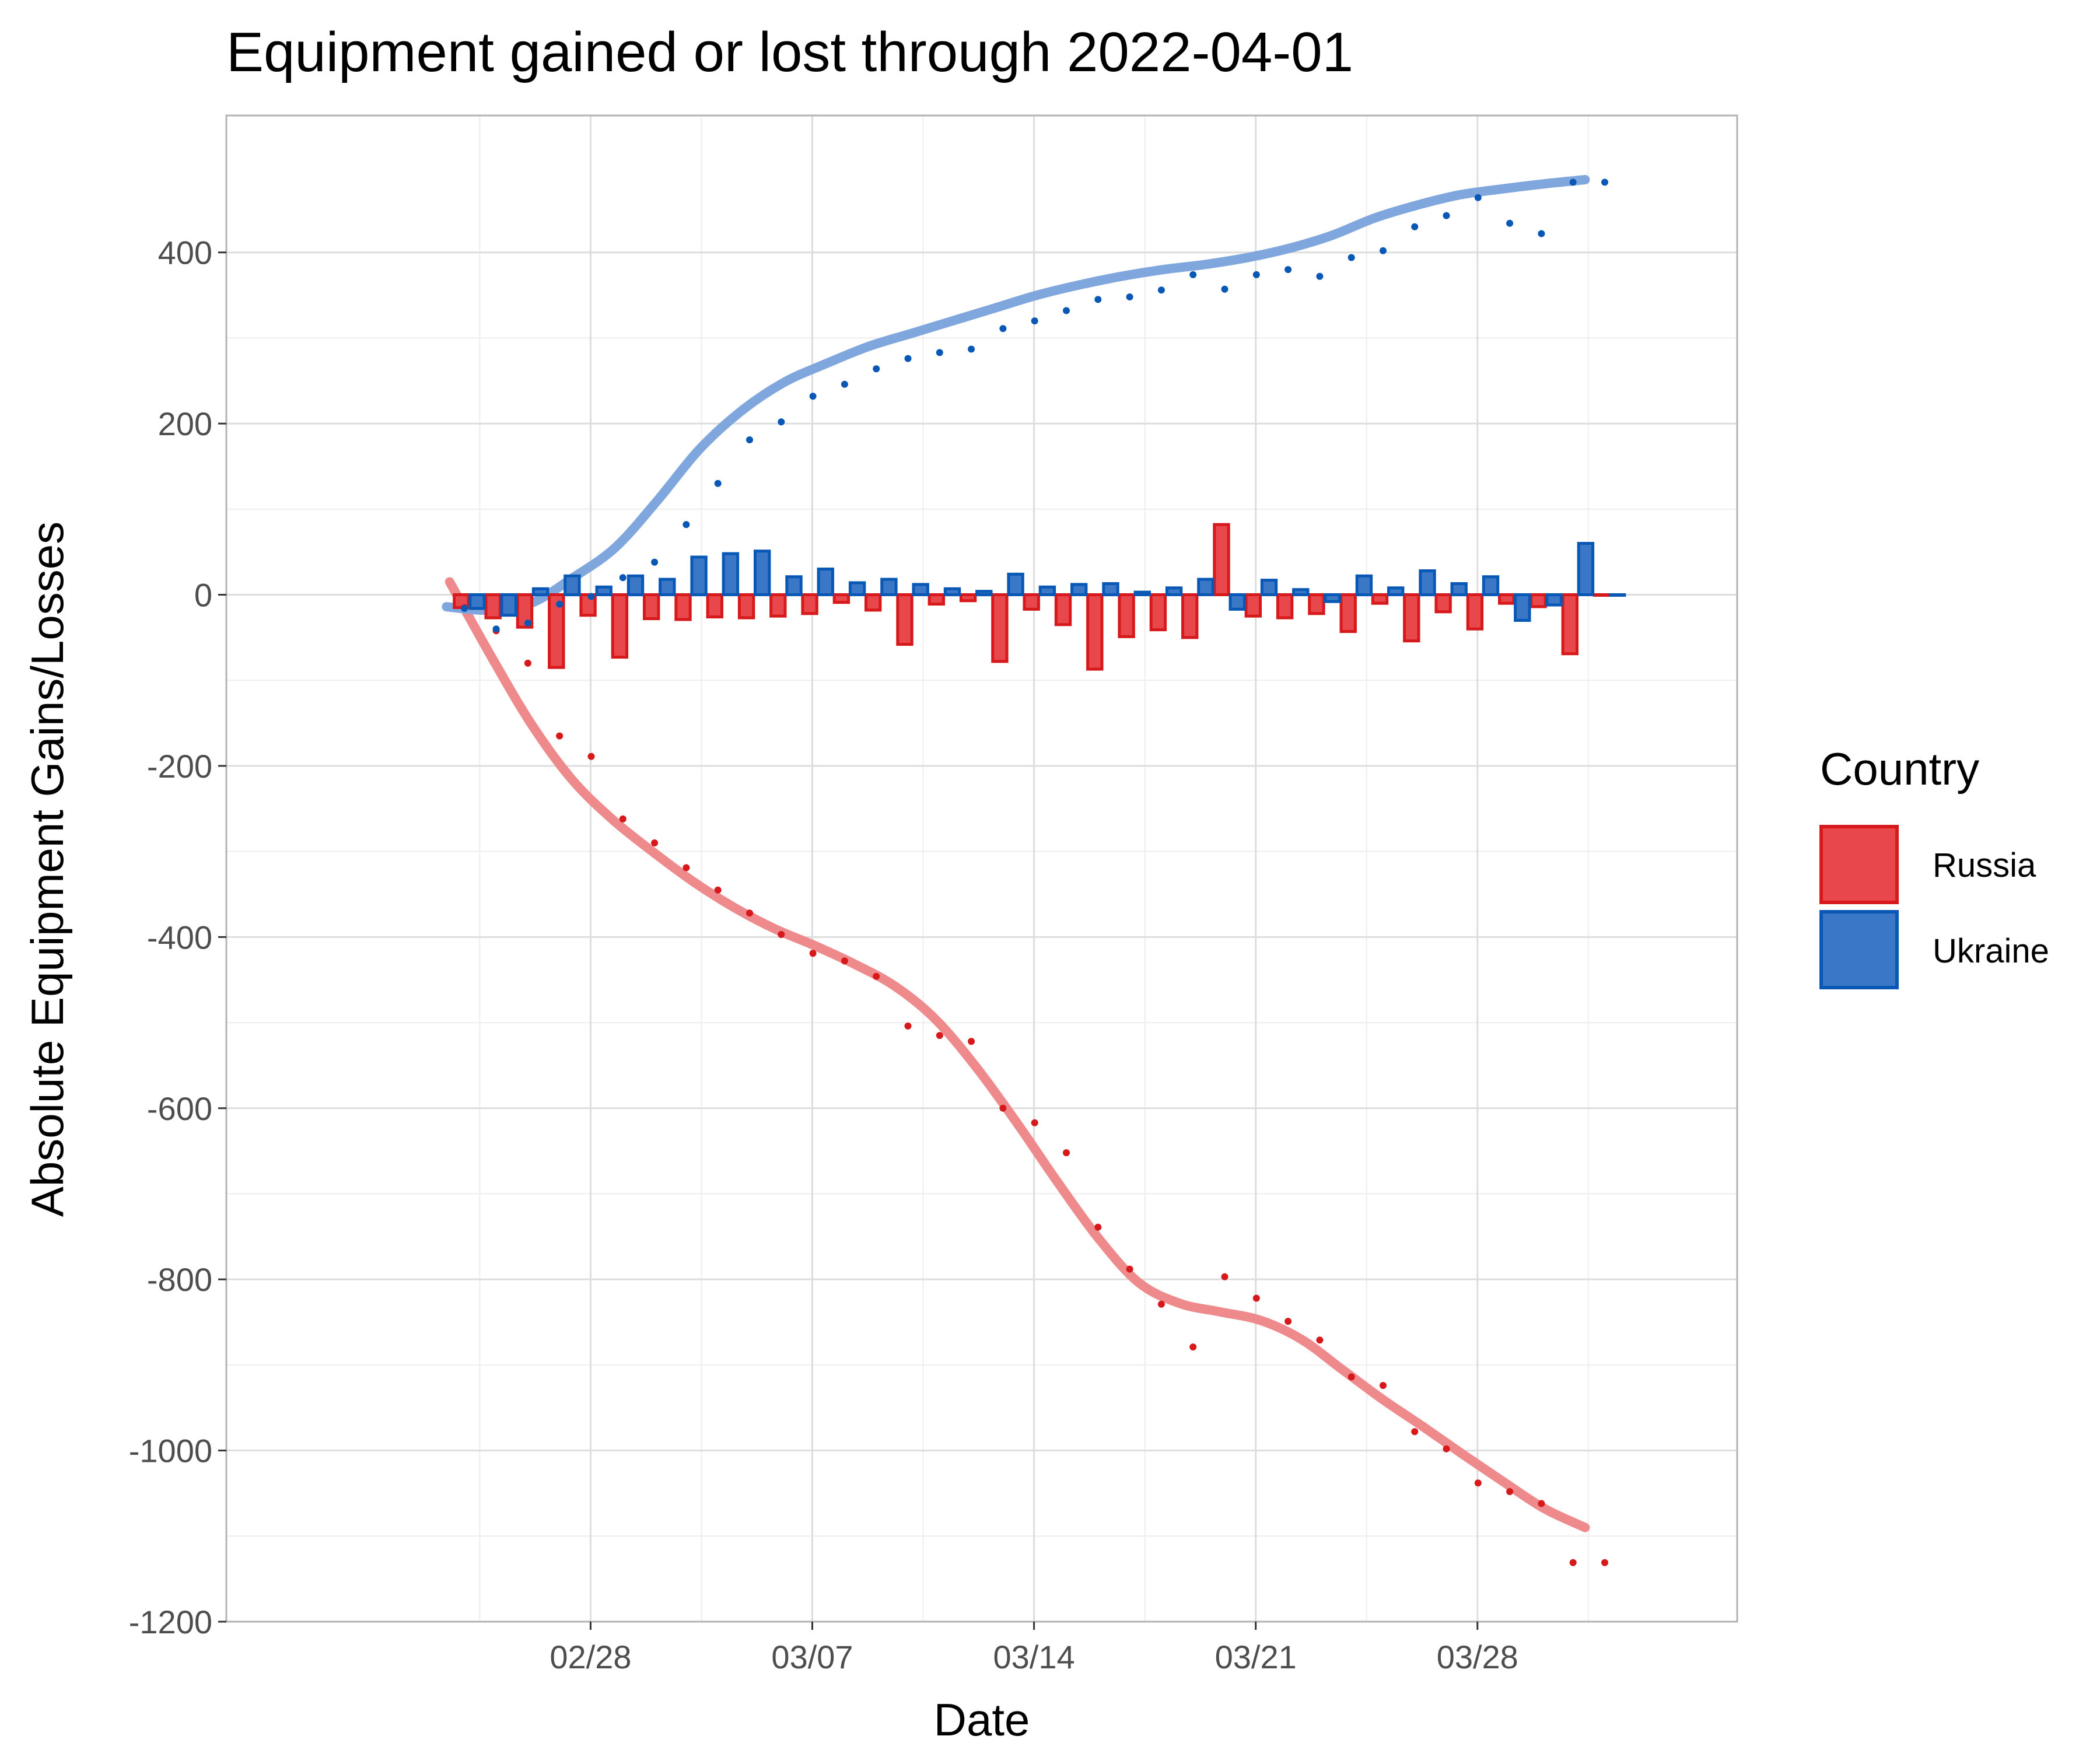 This screenshot has width=2100, height=1750. Describe the element at coordinates (185, 253) in the screenshot. I see `y-tick-label: 400` at that location.